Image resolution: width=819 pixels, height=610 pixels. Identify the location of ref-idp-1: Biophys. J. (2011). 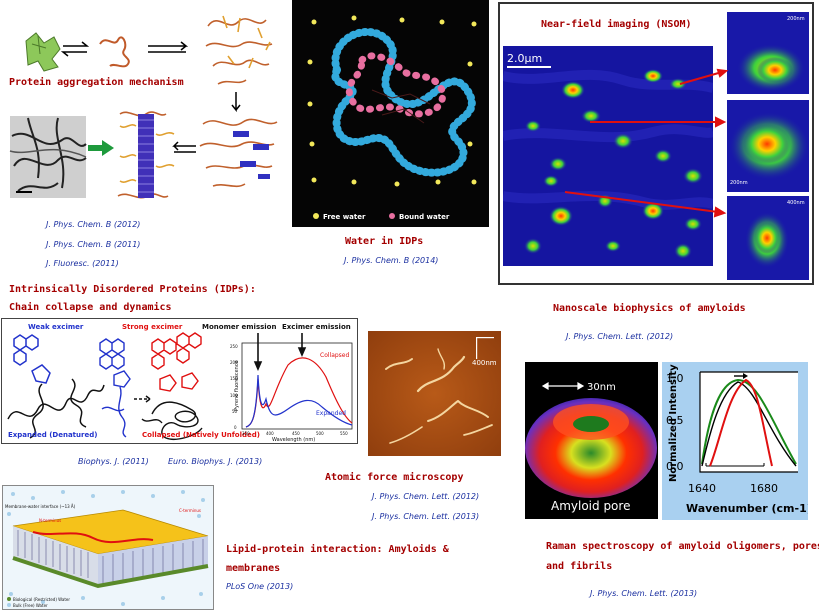
(113, 461).